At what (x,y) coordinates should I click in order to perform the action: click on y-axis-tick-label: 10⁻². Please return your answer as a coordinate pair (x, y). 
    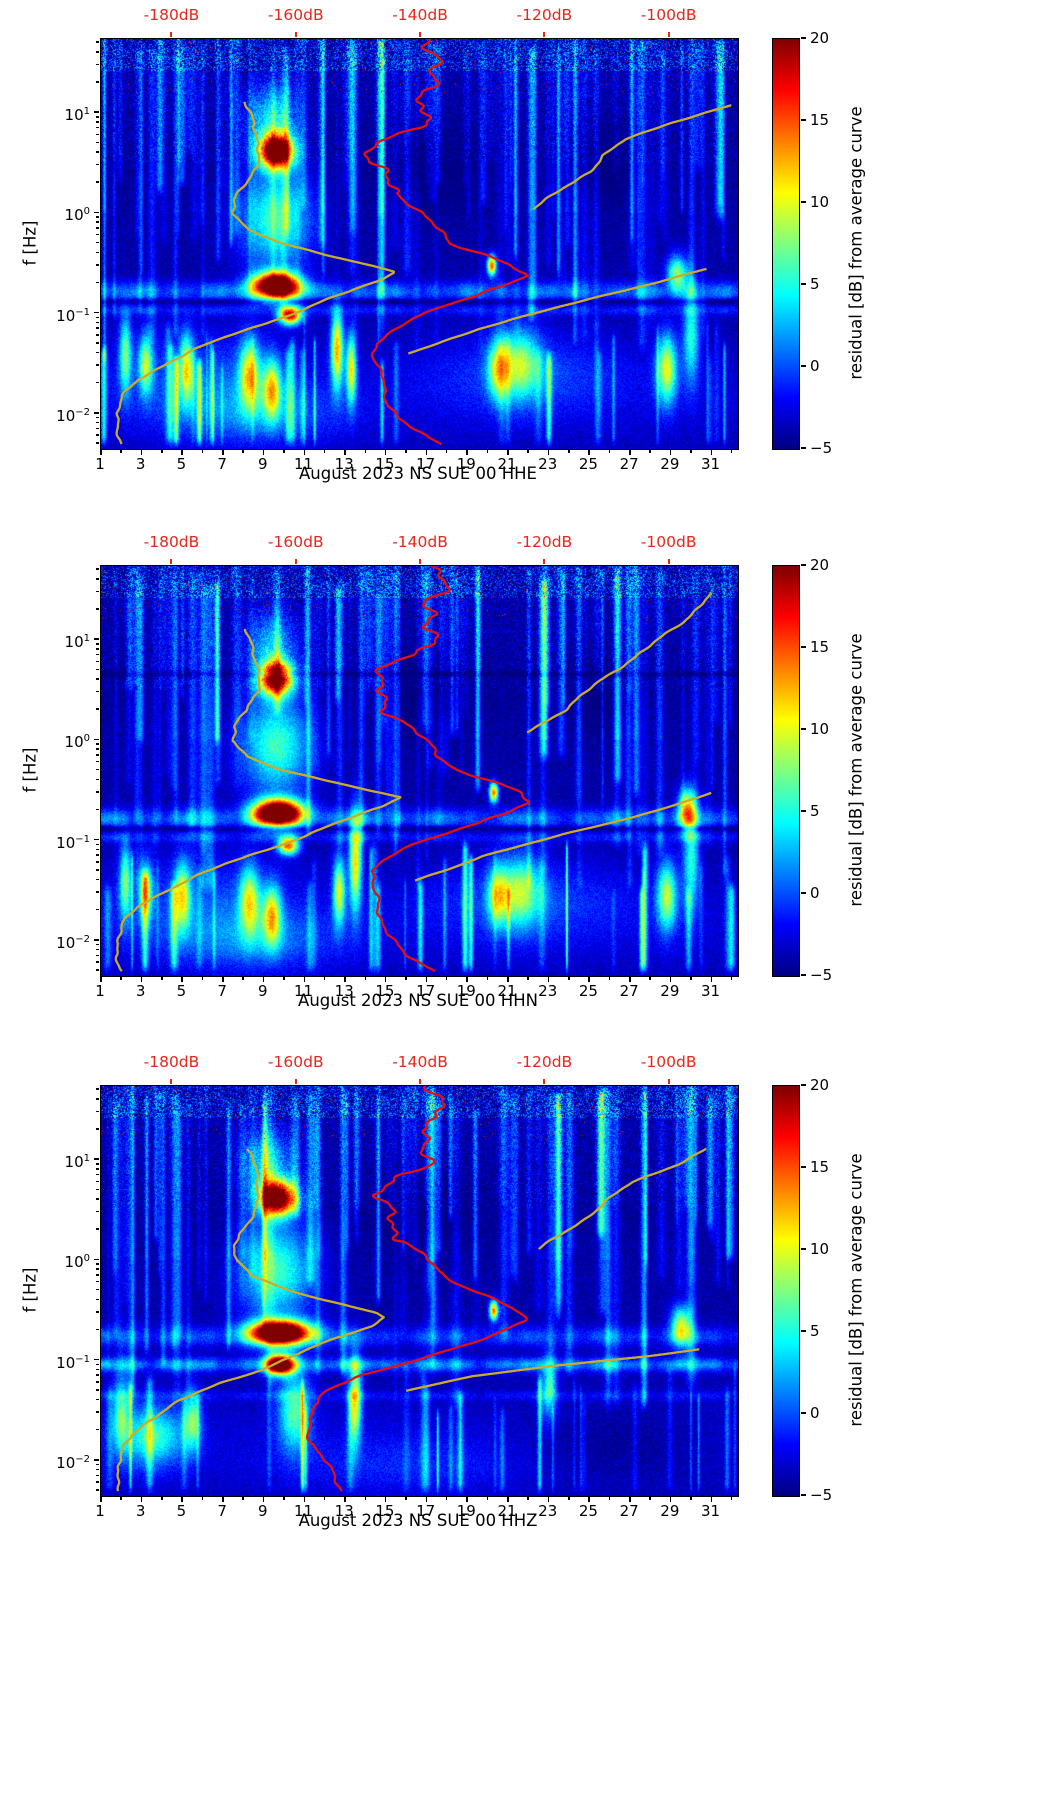
    Looking at the image, I should click on (73, 415).